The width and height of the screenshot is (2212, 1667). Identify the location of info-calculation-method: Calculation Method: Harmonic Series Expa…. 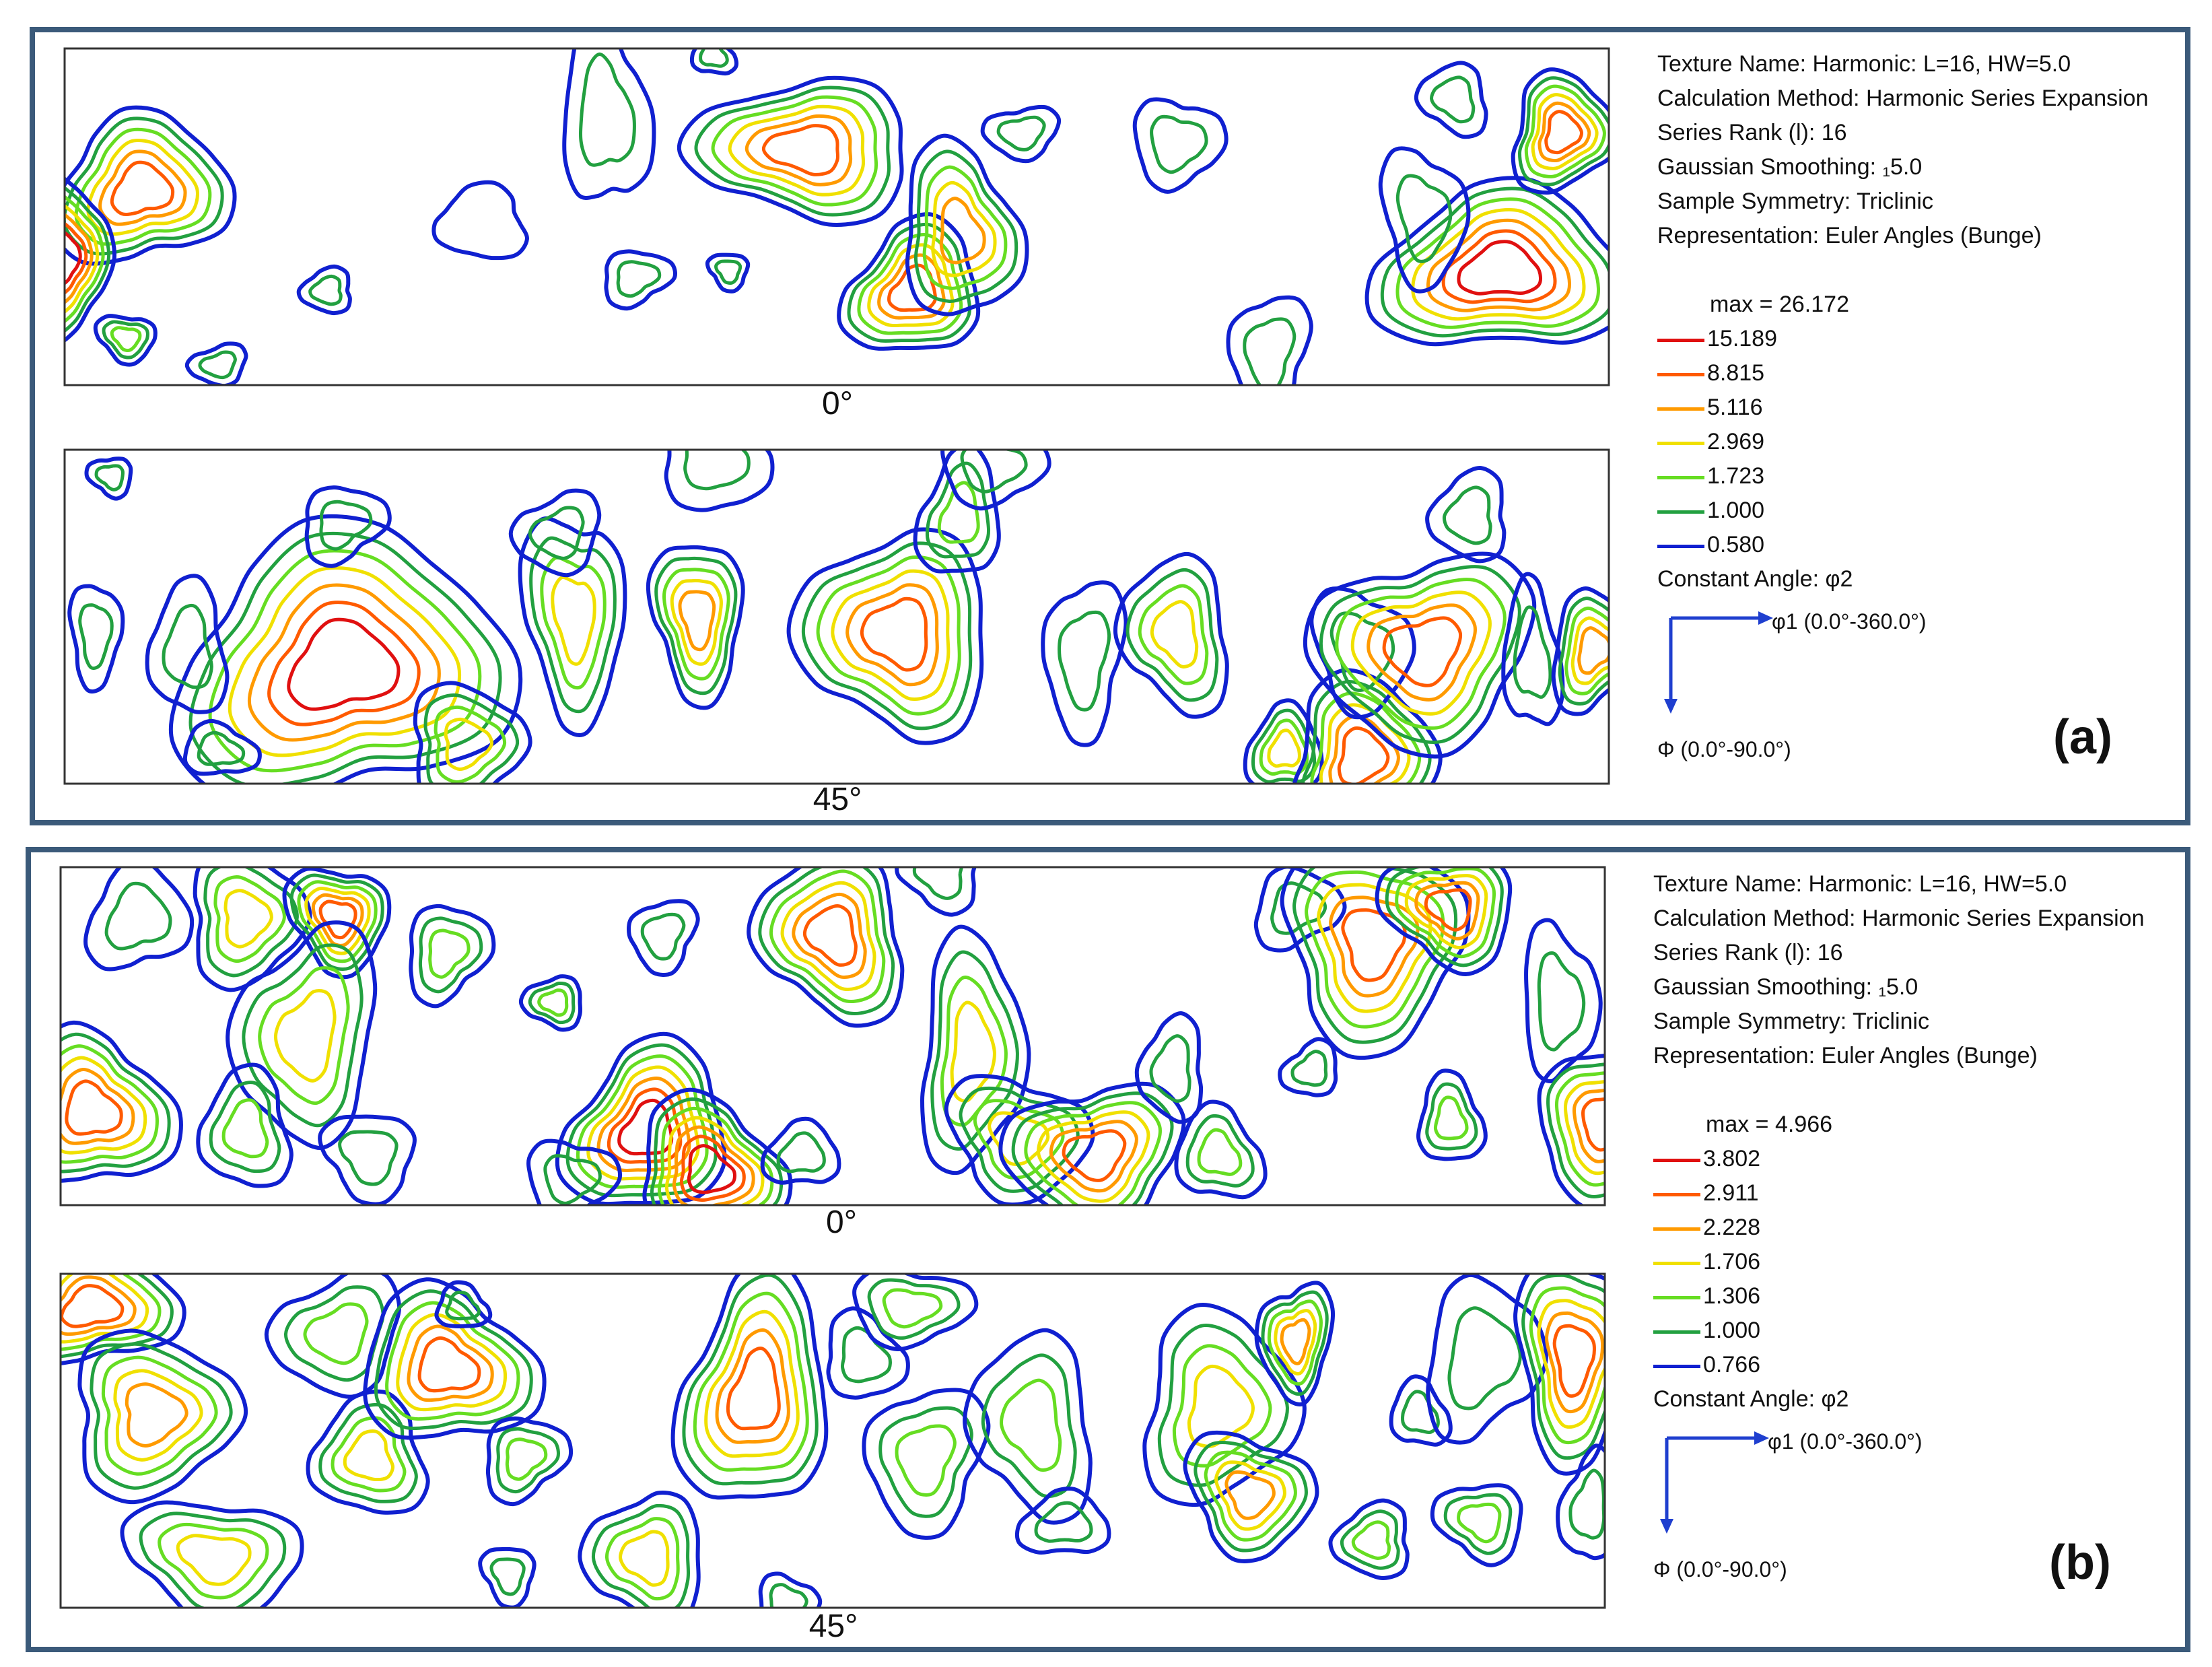
(1899, 918).